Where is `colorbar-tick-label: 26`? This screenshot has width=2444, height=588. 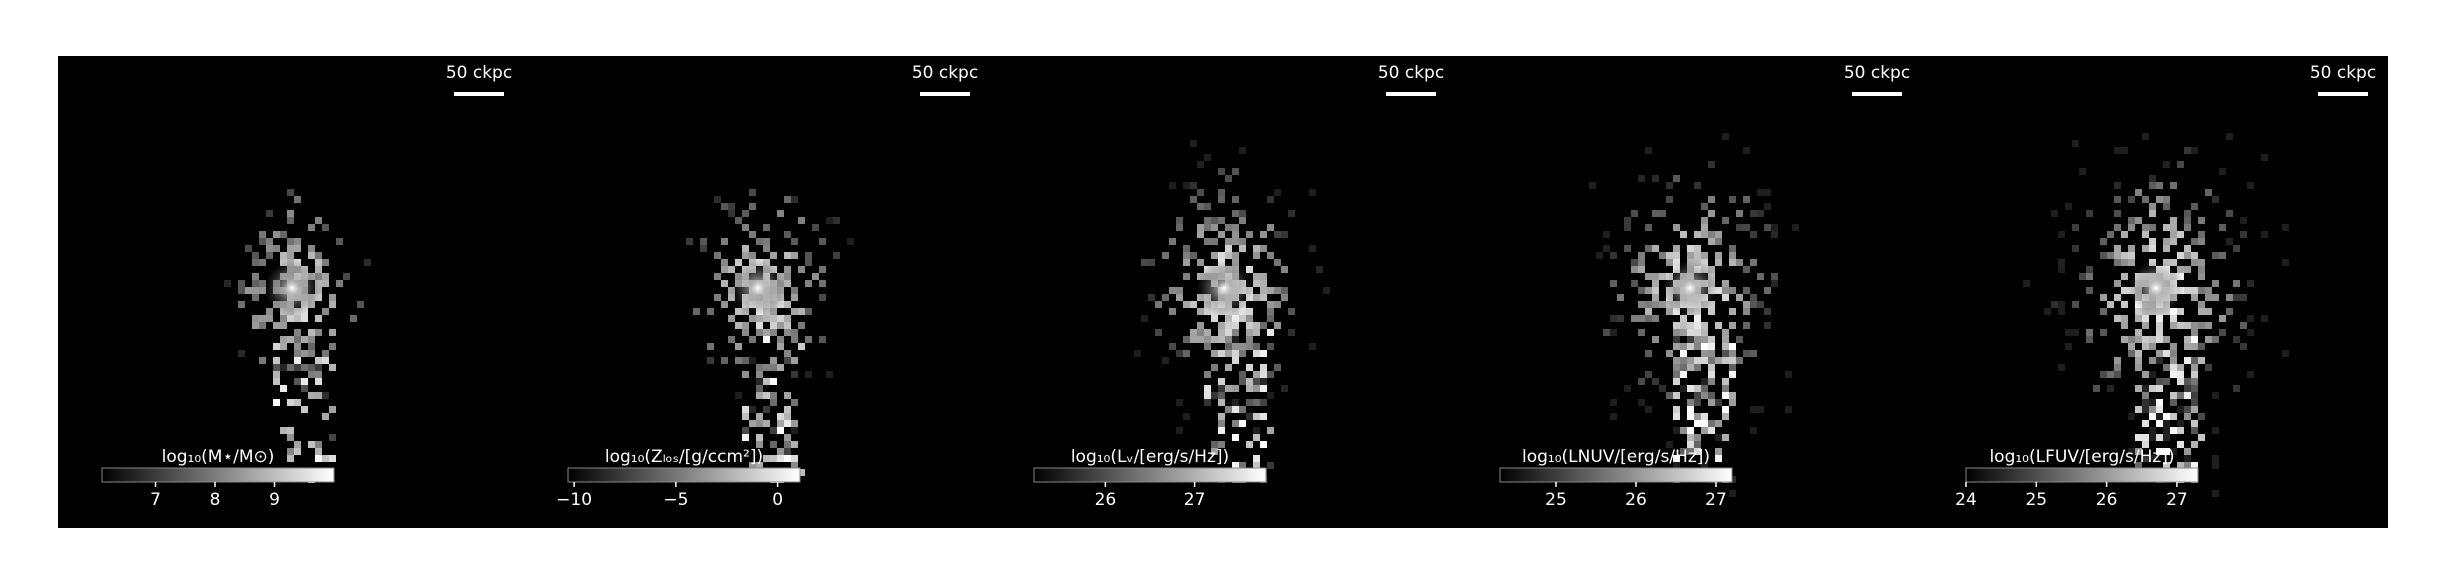 colorbar-tick-label: 26 is located at coordinates (1636, 500).